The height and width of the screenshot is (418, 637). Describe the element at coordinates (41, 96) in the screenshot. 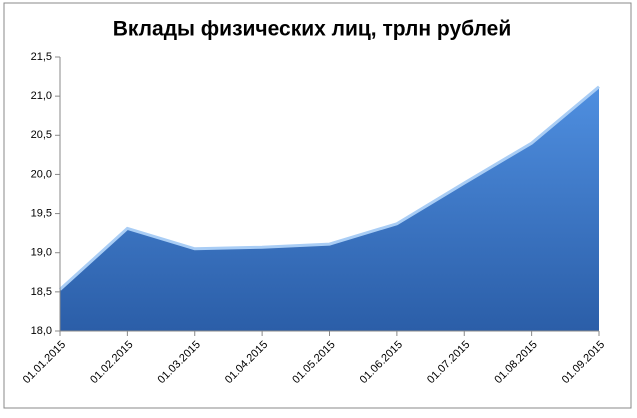

I see `y-tick-label: 21,0` at that location.